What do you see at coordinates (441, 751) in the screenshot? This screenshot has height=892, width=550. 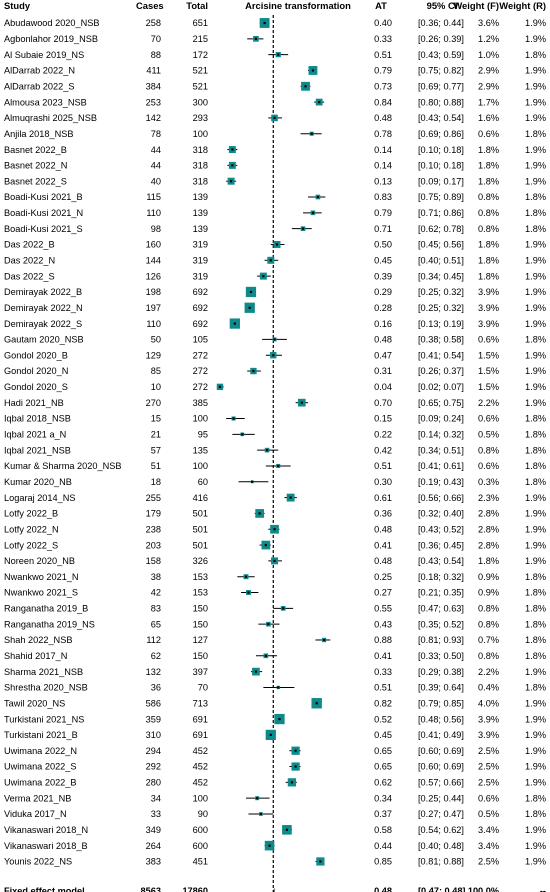 I see `study-ci: [0.60; 0.69]` at bounding box center [441, 751].